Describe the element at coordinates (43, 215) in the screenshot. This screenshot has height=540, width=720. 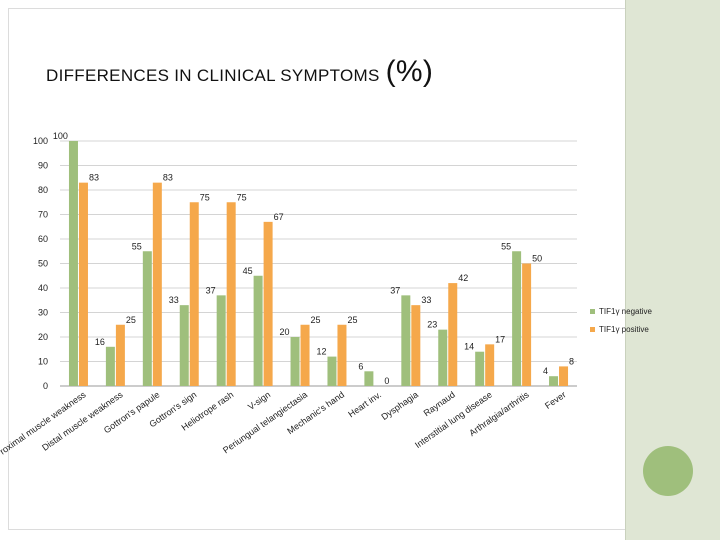
I see `y-tick-label: 70` at that location.